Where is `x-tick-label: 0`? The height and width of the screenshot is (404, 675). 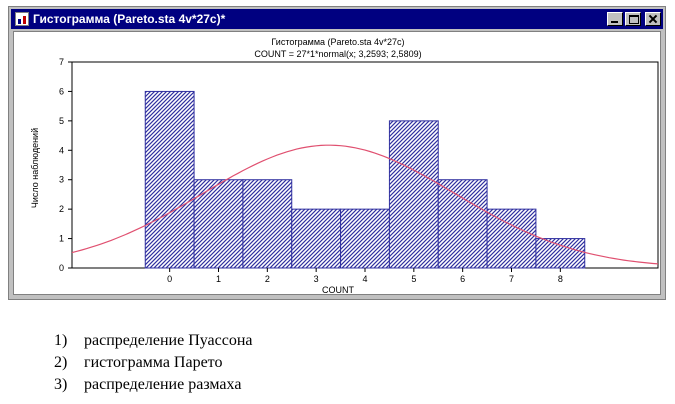
x-tick-label: 0 is located at coordinates (169, 279).